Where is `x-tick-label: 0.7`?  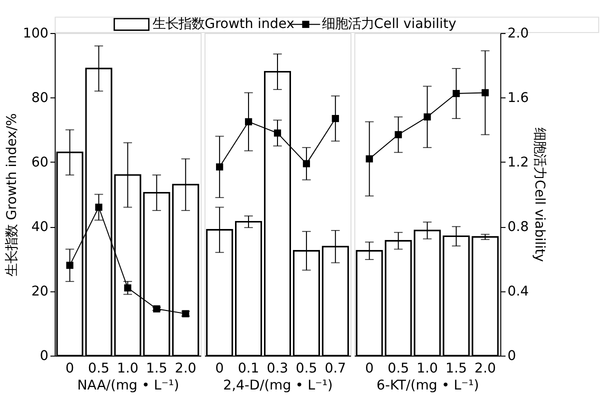 x-tick-label: 0.7 is located at coordinates (335, 368).